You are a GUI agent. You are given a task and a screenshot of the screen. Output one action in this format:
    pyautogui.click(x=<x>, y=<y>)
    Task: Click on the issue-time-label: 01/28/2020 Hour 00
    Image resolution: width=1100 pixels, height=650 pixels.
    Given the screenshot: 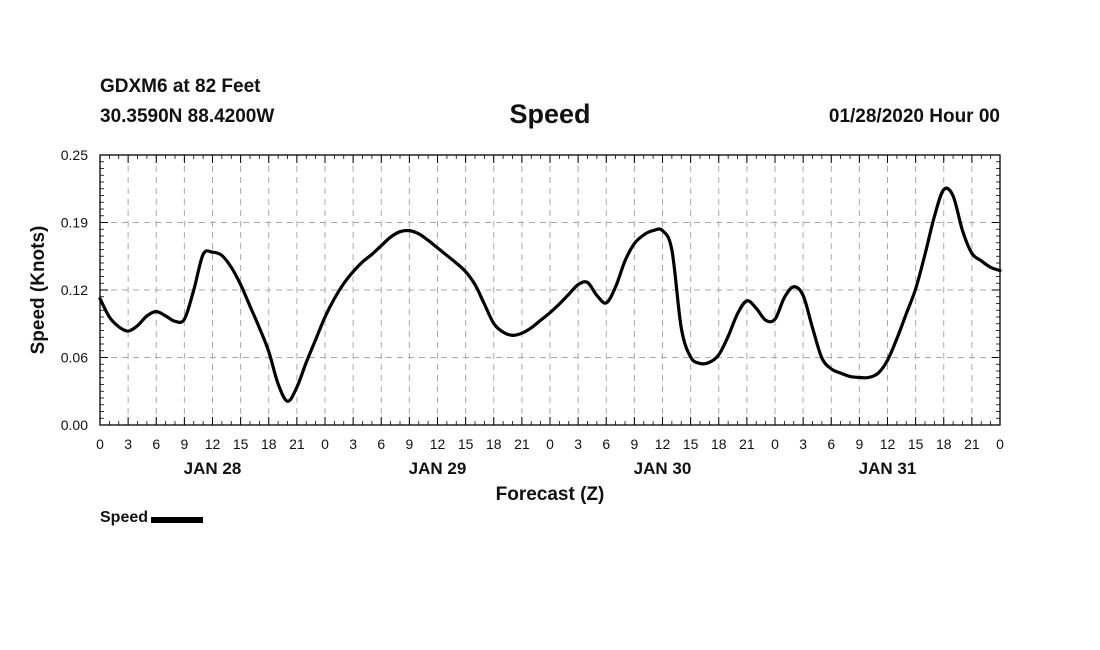 What is the action you would take?
    pyautogui.click(x=914, y=116)
    